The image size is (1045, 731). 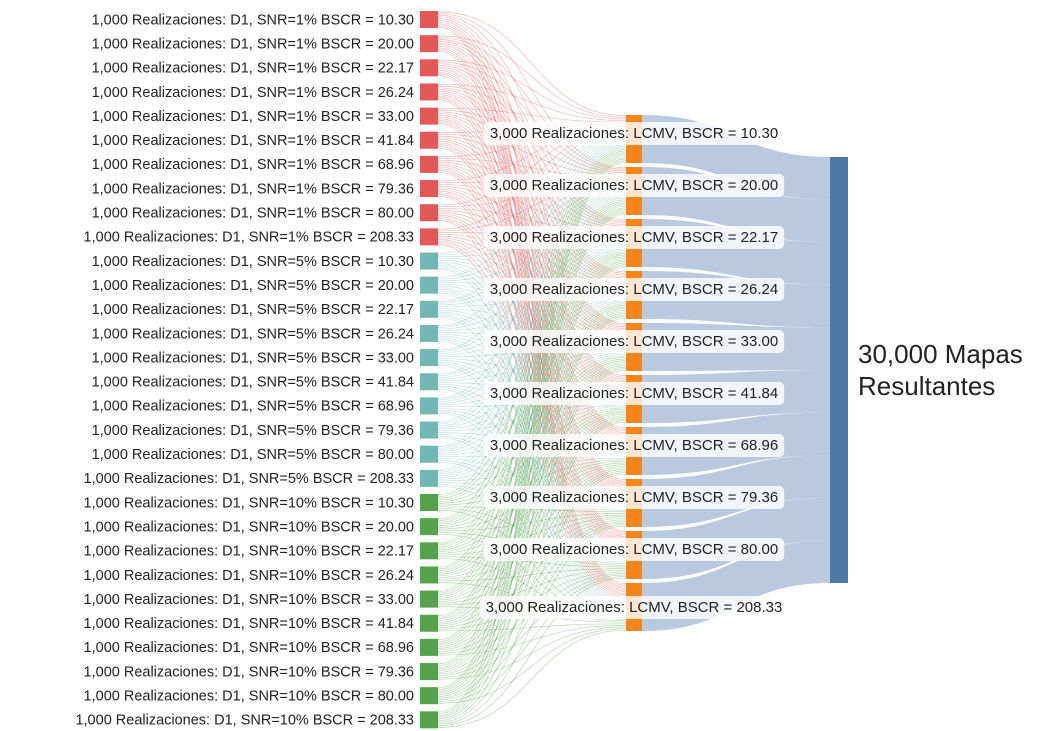 What do you see at coordinates (634, 607) in the screenshot?
I see `middle-label: 3,000 Realizaciones: LCMV, BSCR = 208.33` at bounding box center [634, 607].